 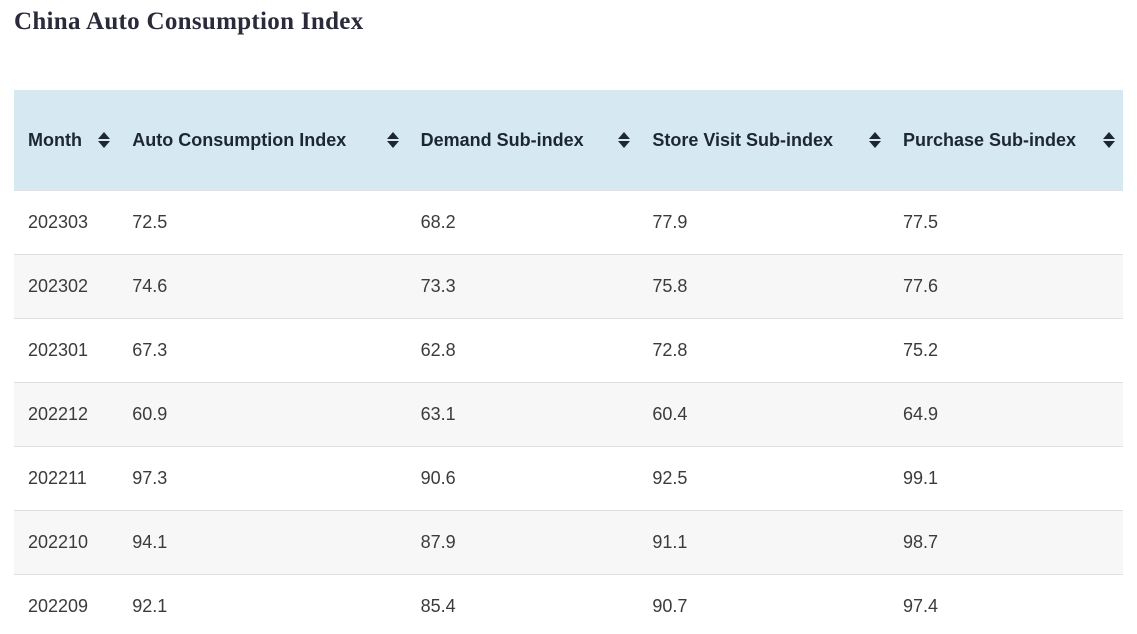 What do you see at coordinates (150, 221) in the screenshot?
I see `value-cell: 72.5` at bounding box center [150, 221].